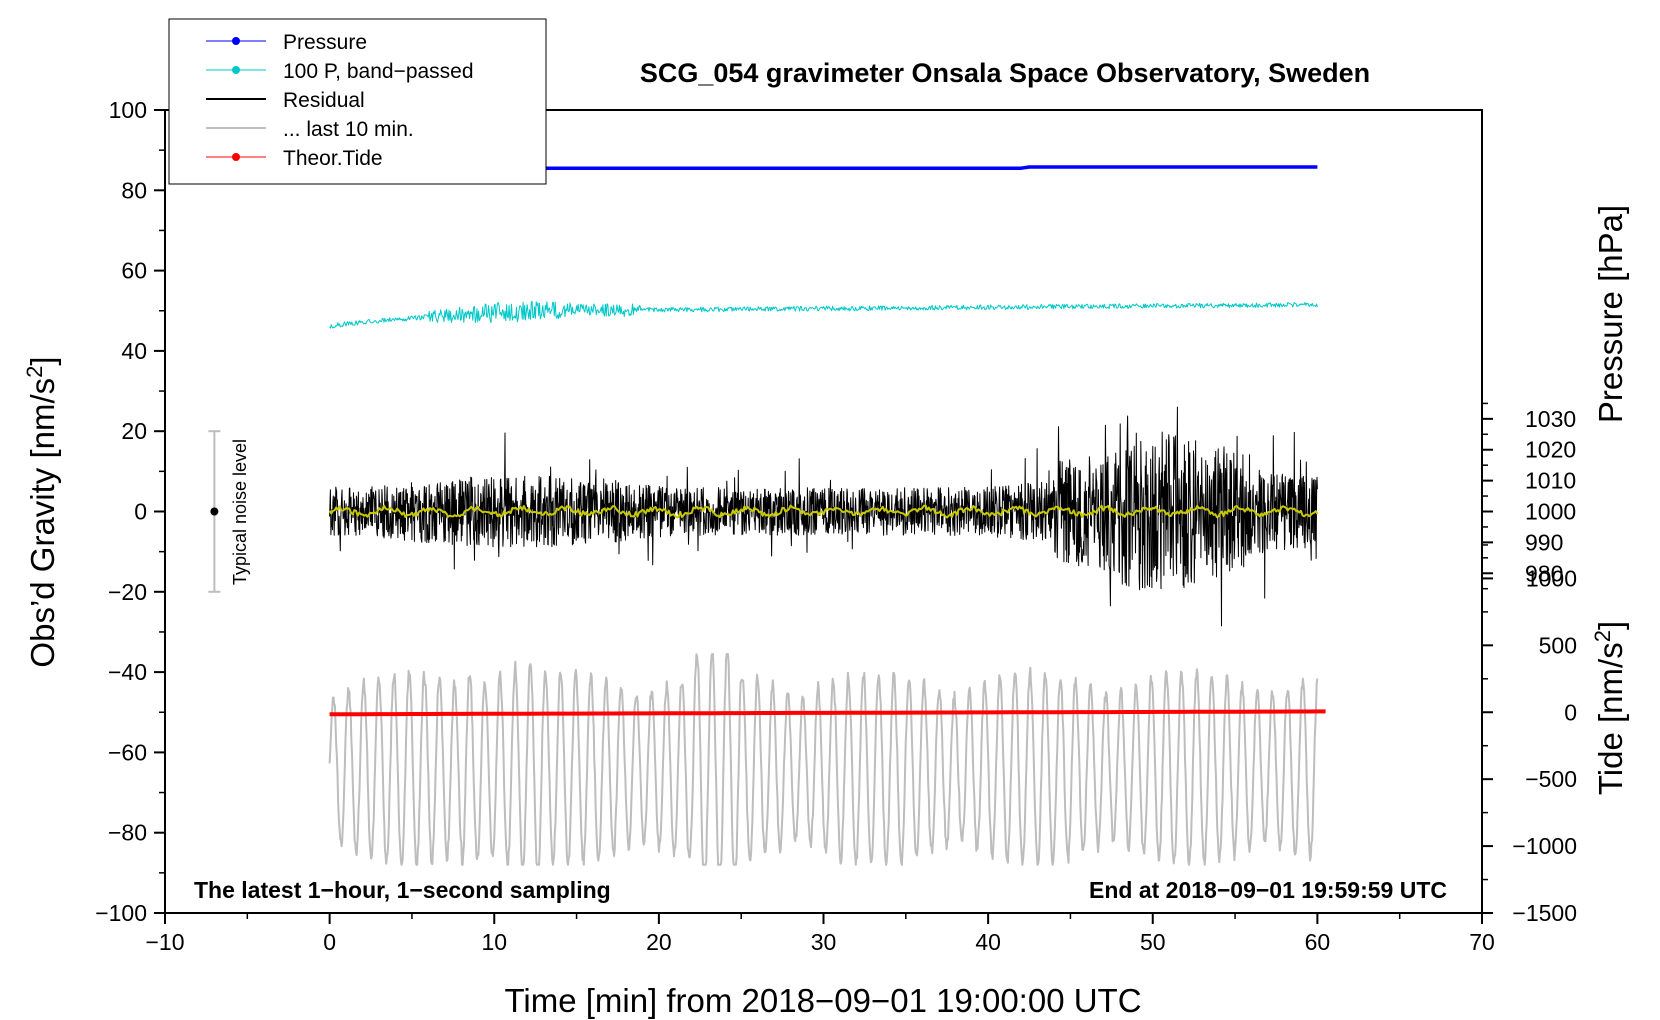 This screenshot has width=1660, height=1020. Describe the element at coordinates (1153, 942) in the screenshot. I see `x-tick-label: 50` at that location.